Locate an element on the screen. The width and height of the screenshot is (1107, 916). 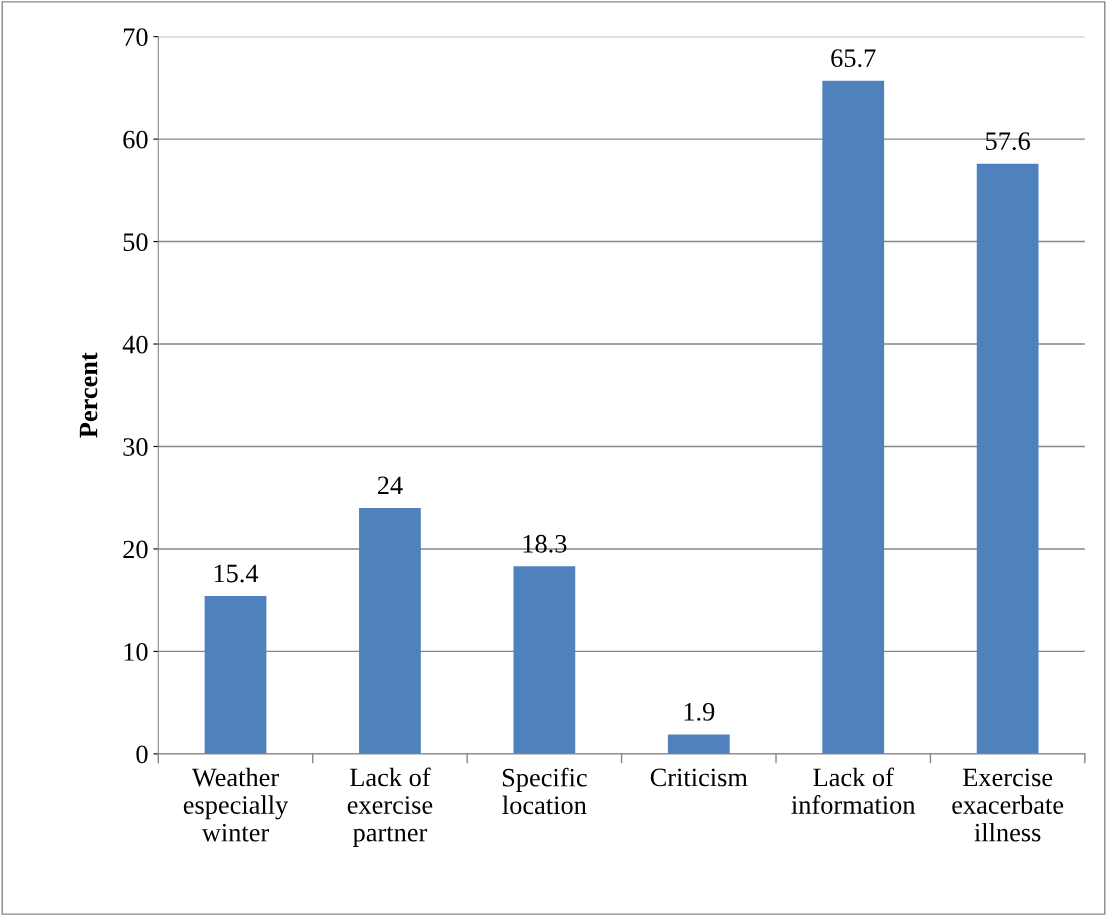
y-tick-label: 70 is located at coordinates (135, 37).